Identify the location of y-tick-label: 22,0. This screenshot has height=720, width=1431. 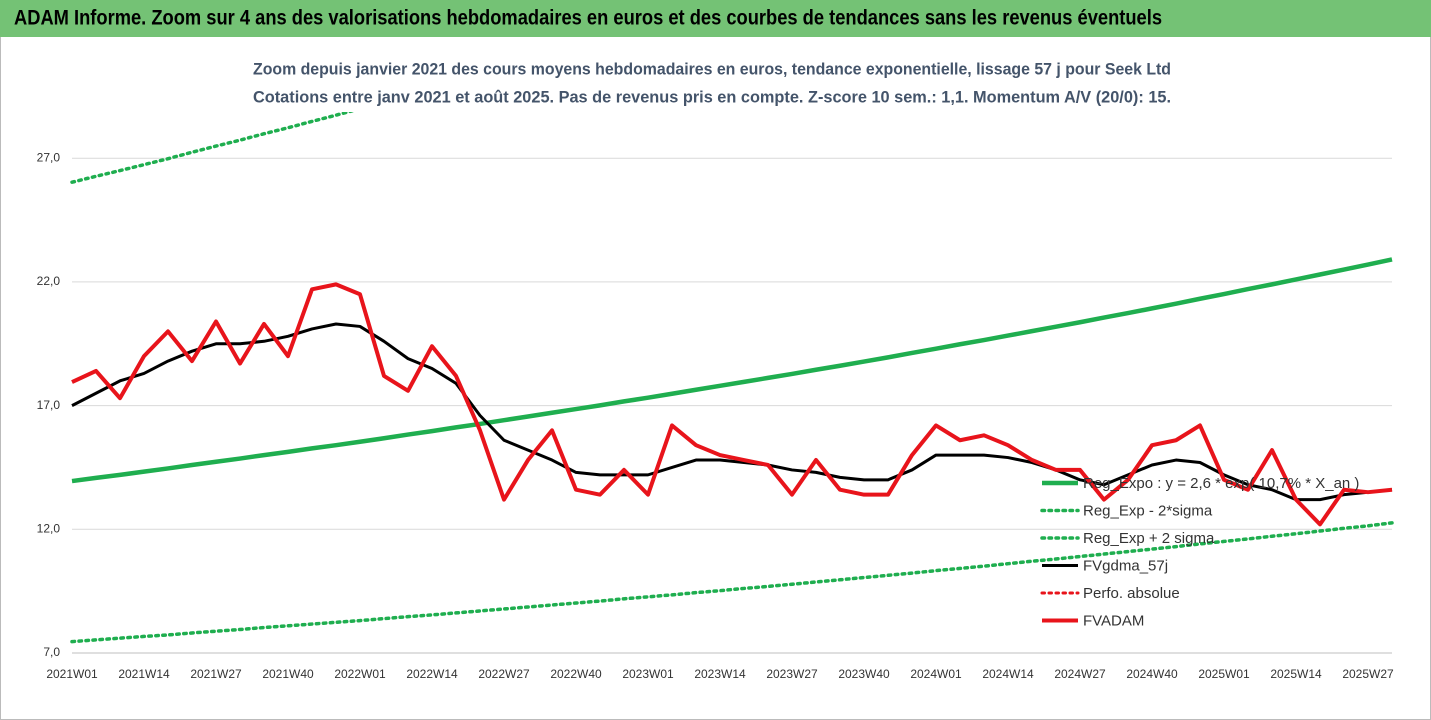
(49, 281).